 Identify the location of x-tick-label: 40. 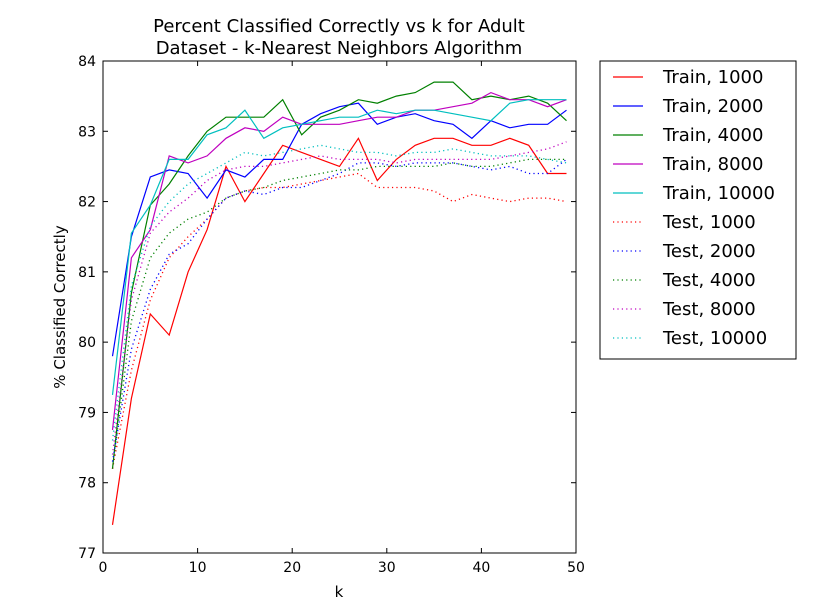
(481, 568).